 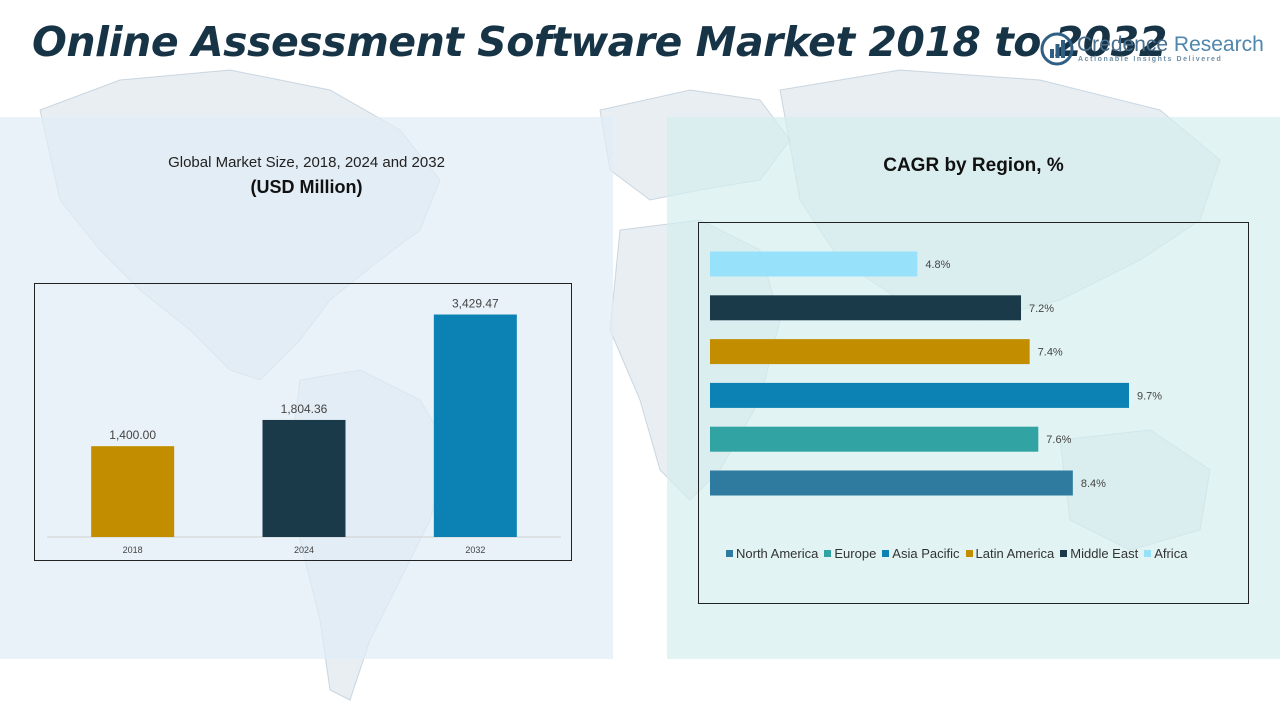 What do you see at coordinates (475, 550) in the screenshot?
I see `x-tick-label-2032: 2032` at bounding box center [475, 550].